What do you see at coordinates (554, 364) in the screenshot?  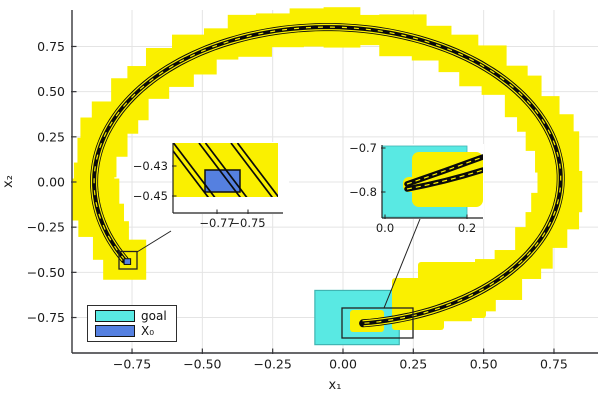 I see `x-tick-label: 0.75` at bounding box center [554, 364].